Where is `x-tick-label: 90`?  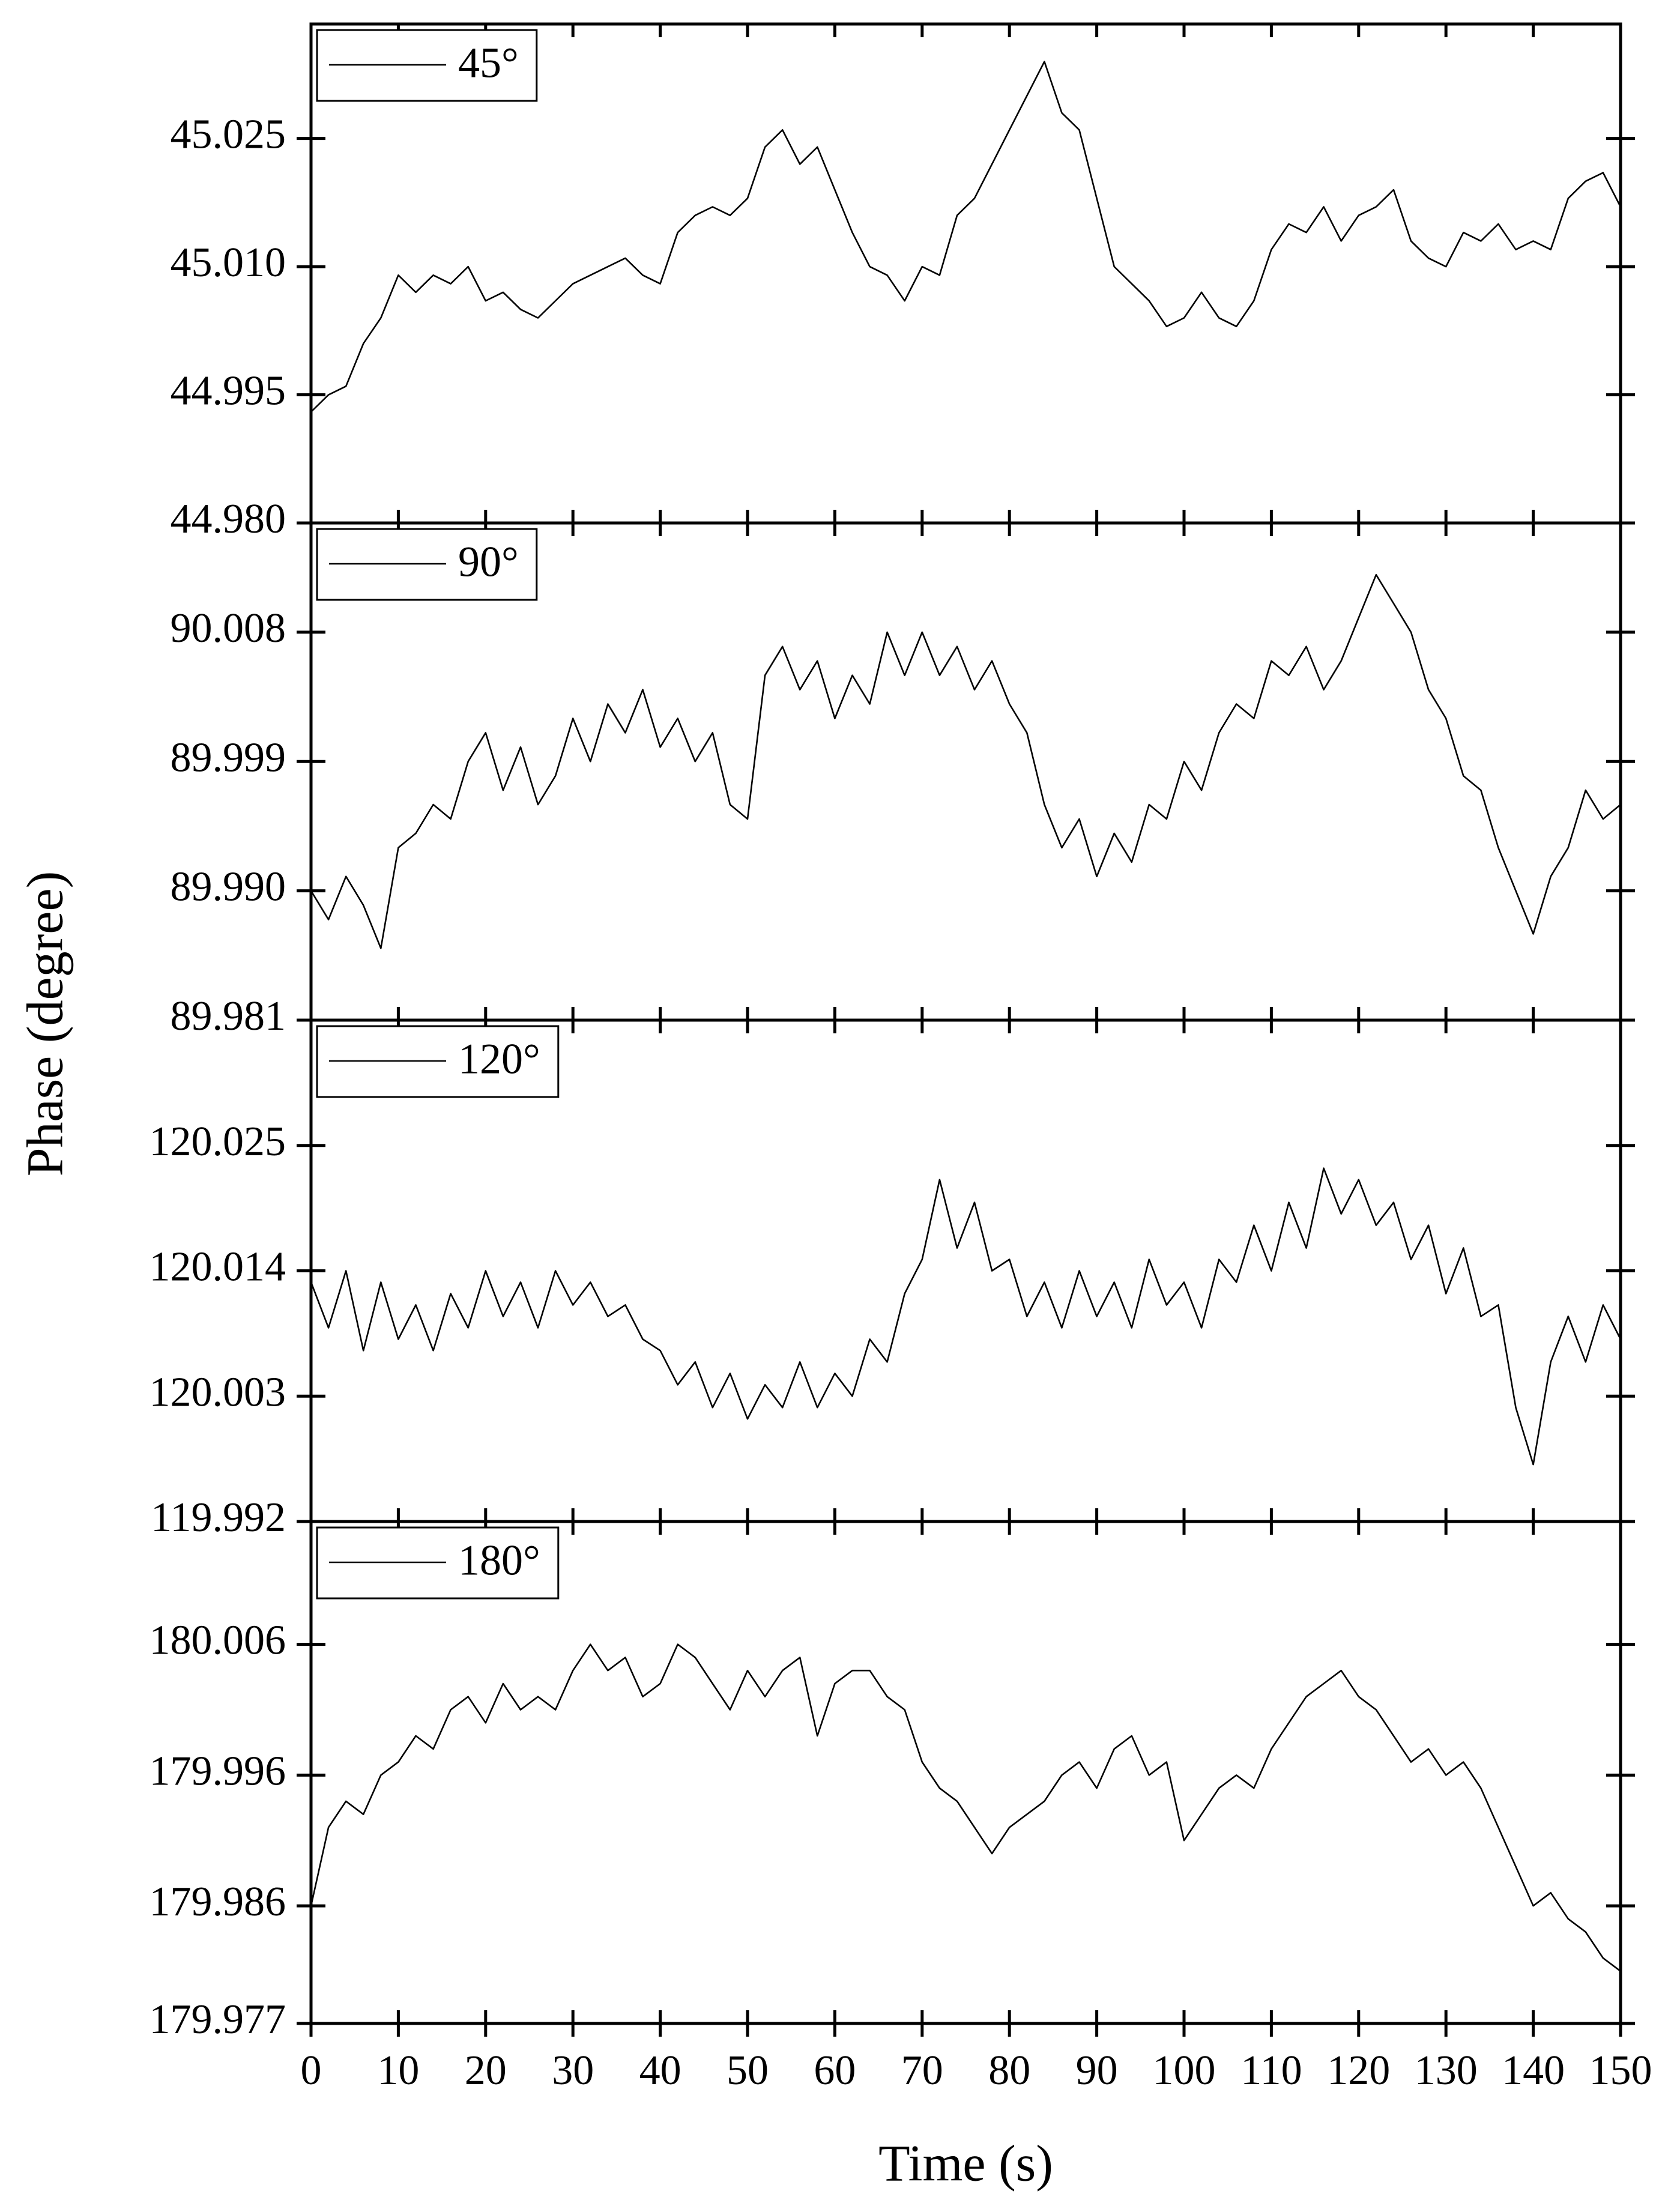 x-tick-label: 90 is located at coordinates (1097, 2070).